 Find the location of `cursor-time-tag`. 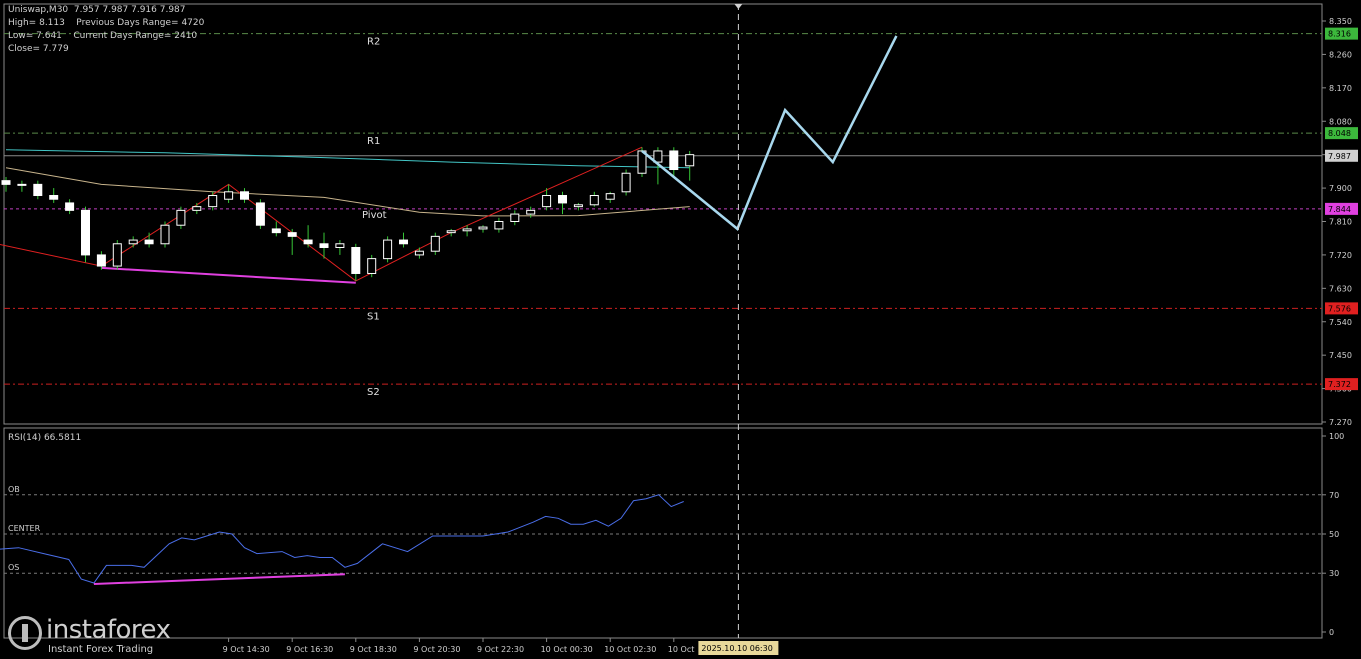

cursor-time-tag is located at coordinates (738, 648).